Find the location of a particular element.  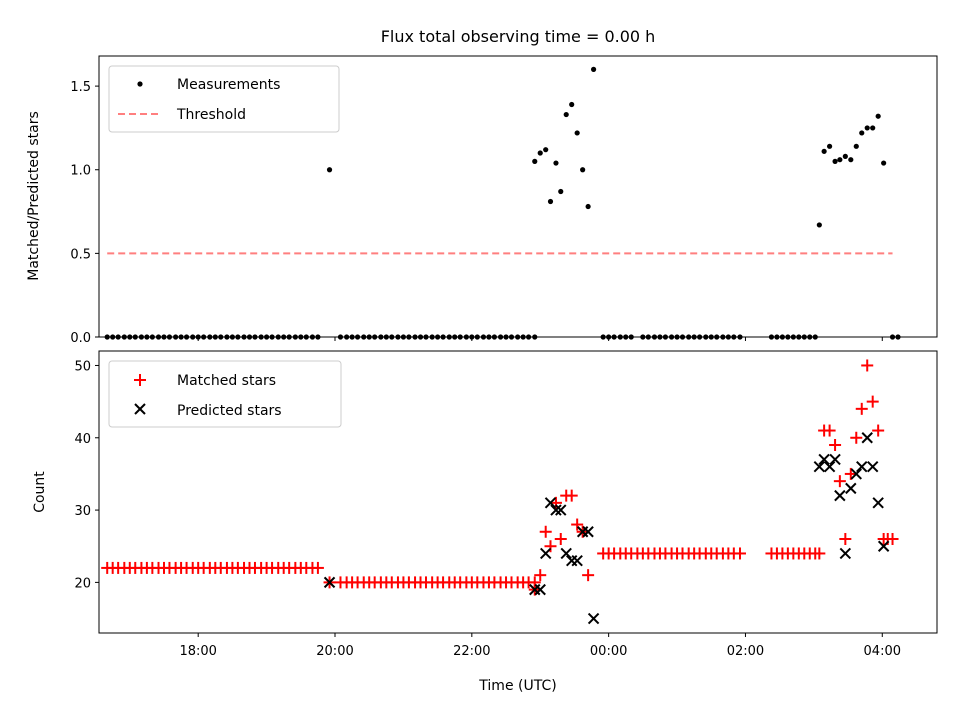

x-tick-label: 20:00 is located at coordinates (334, 651).